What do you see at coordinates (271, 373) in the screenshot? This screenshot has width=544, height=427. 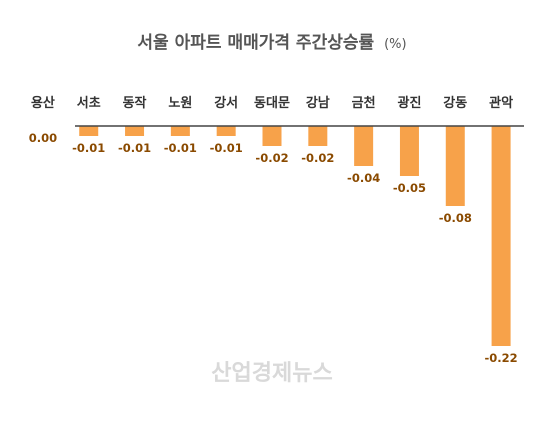 I see `watermark: 산업경제뉴스` at bounding box center [271, 373].